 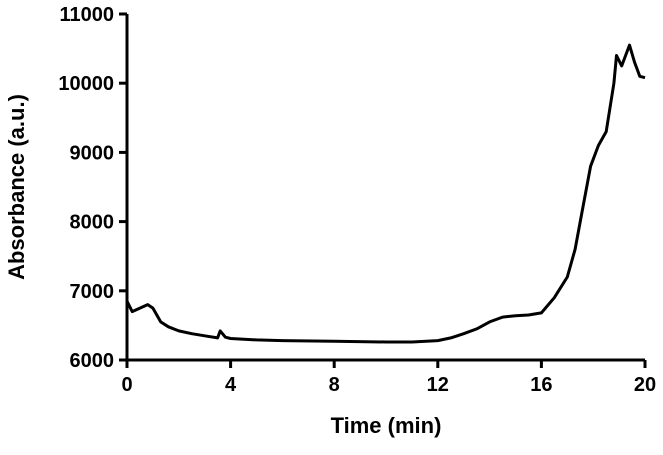 What do you see at coordinates (541, 385) in the screenshot?
I see `x-tick-label: 16` at bounding box center [541, 385].